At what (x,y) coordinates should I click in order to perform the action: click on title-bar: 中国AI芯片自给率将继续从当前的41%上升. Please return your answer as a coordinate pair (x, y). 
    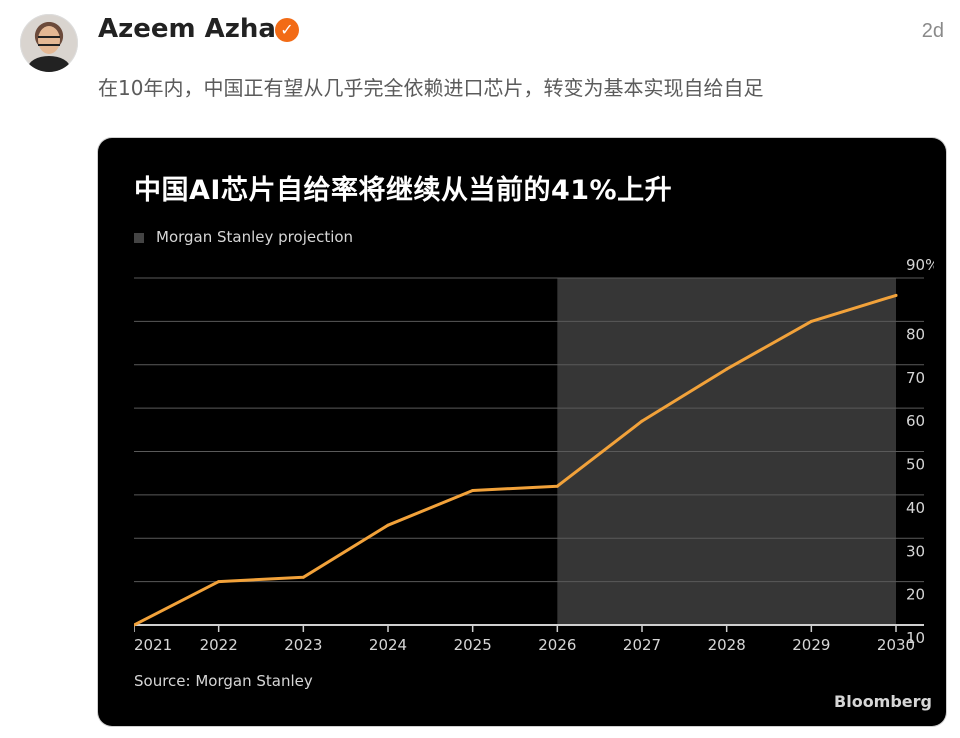
    Looking at the image, I should click on (466, 185).